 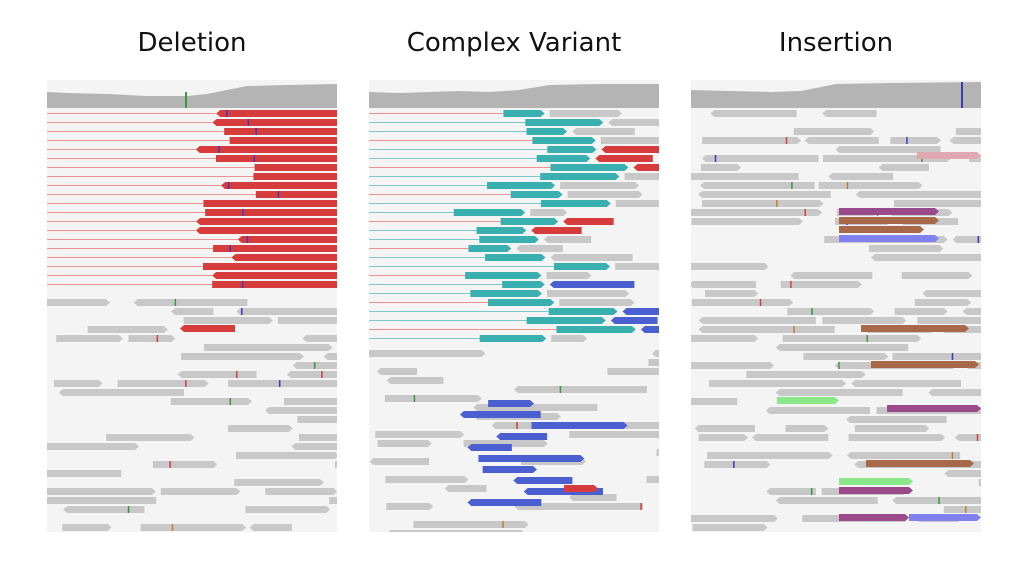 What do you see at coordinates (522, 436) in the screenshot?
I see `complex-blue-read` at bounding box center [522, 436].